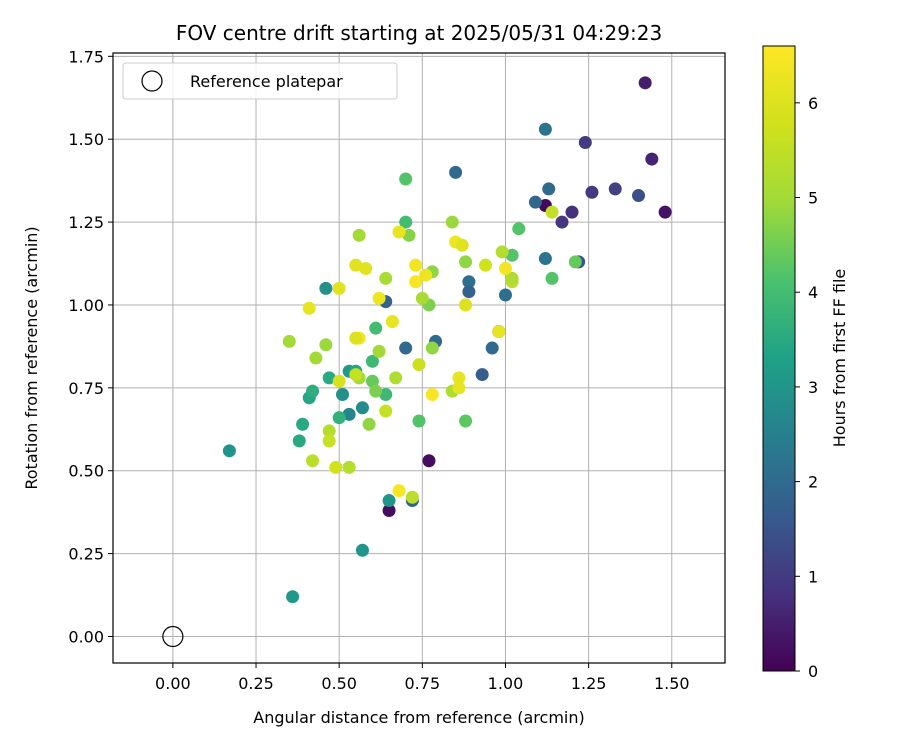  What do you see at coordinates (806, 387) in the screenshot?
I see `colorbar-ticks: 0 1 2 3 4 5 6` at bounding box center [806, 387].